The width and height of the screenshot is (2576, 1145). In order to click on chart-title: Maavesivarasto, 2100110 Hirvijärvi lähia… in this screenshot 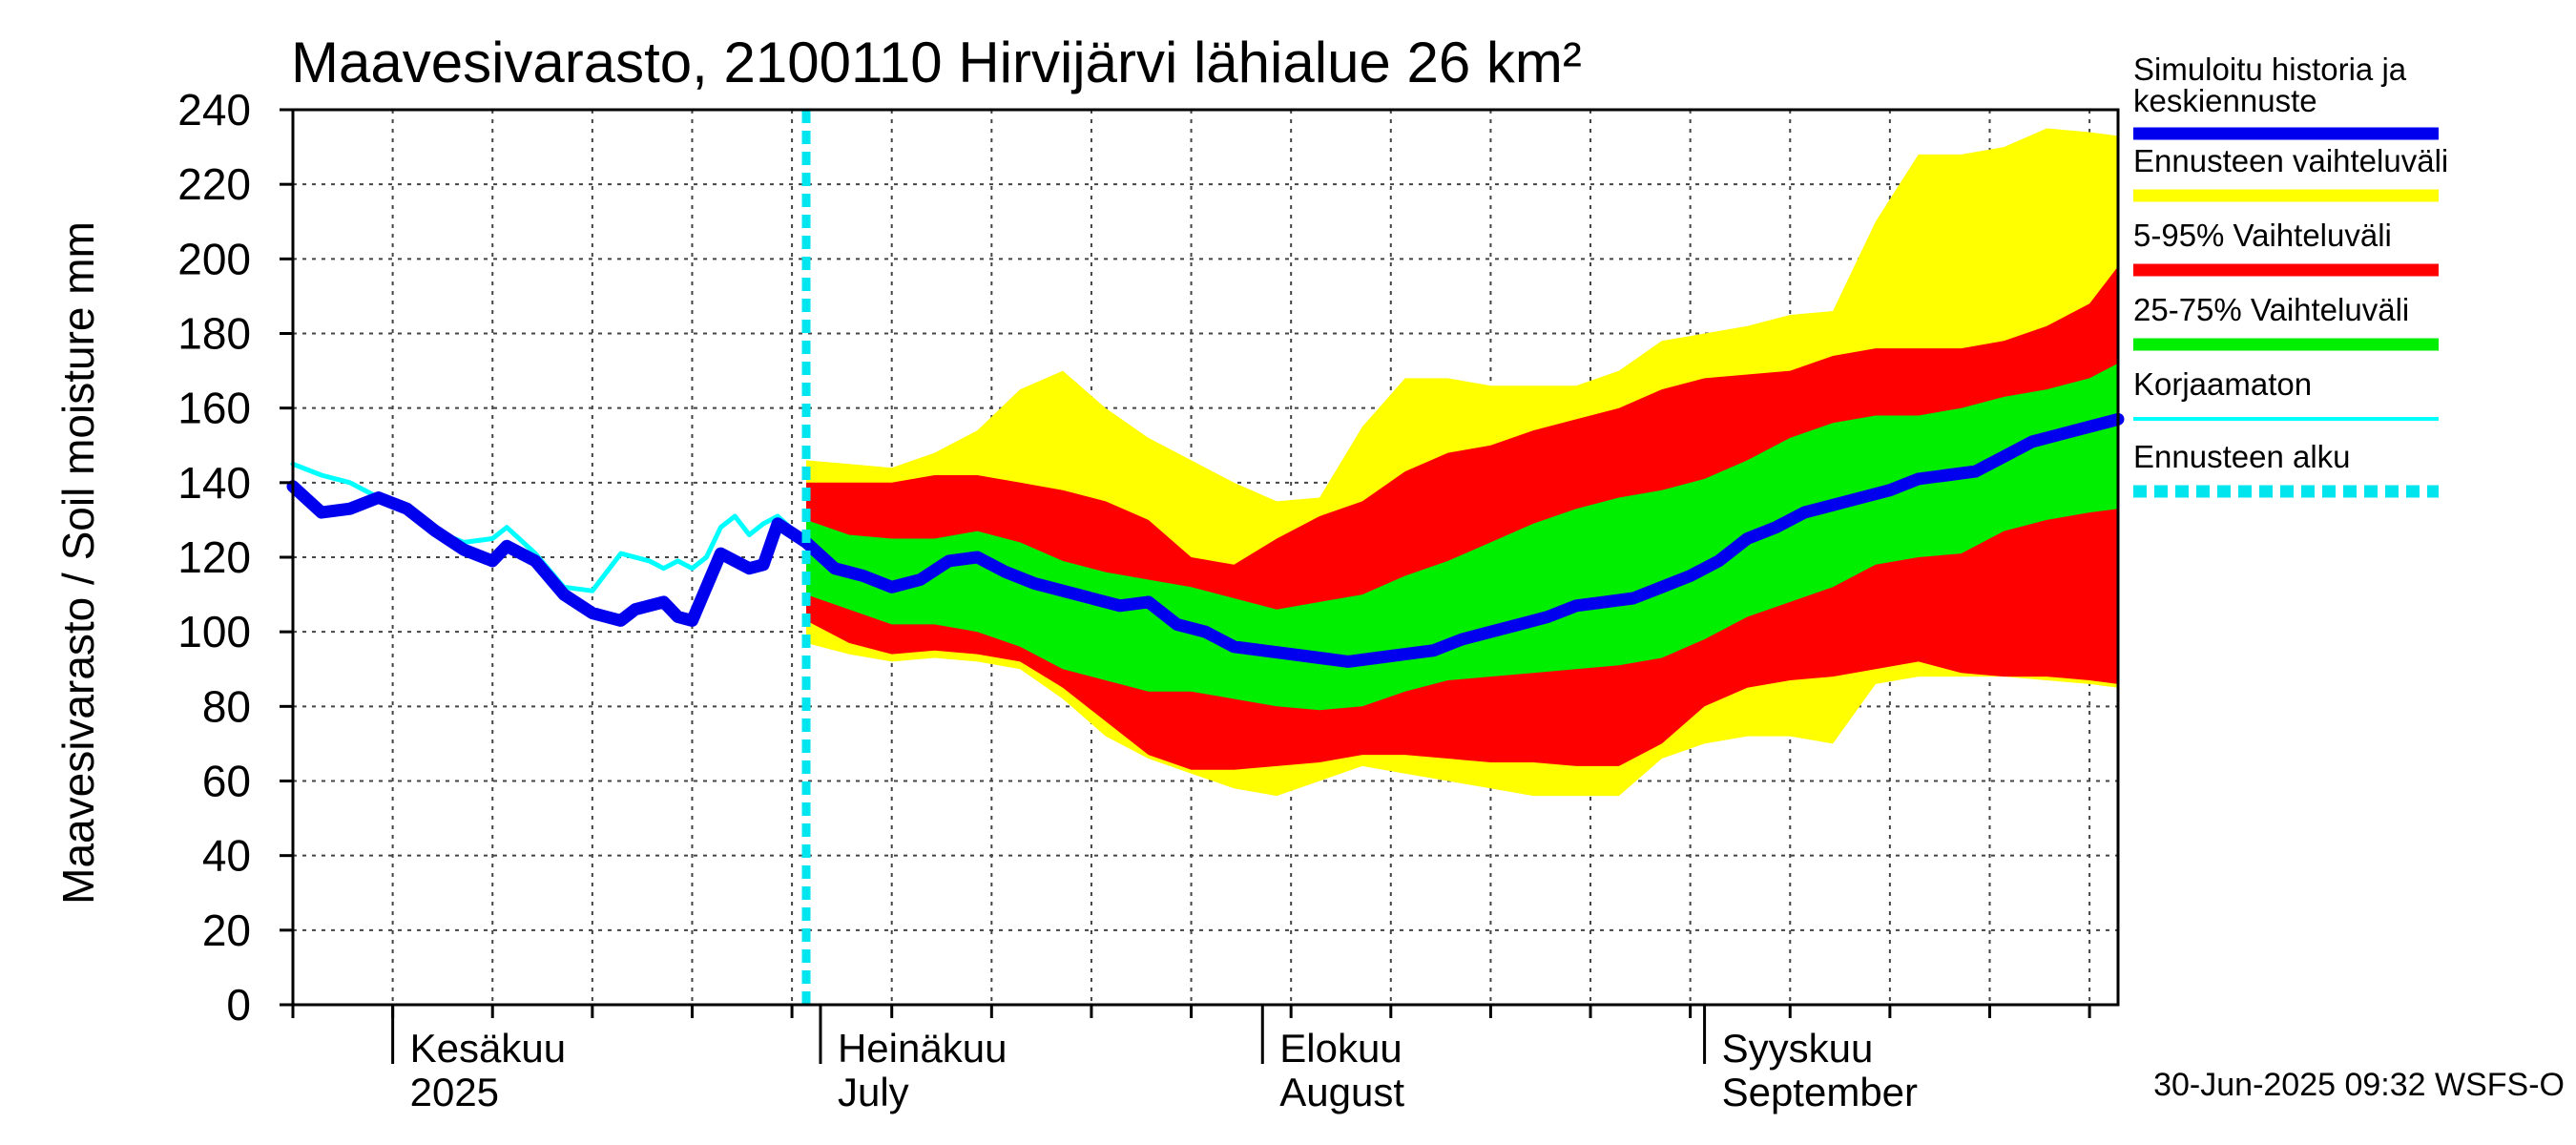, I will do `click(936, 62)`.